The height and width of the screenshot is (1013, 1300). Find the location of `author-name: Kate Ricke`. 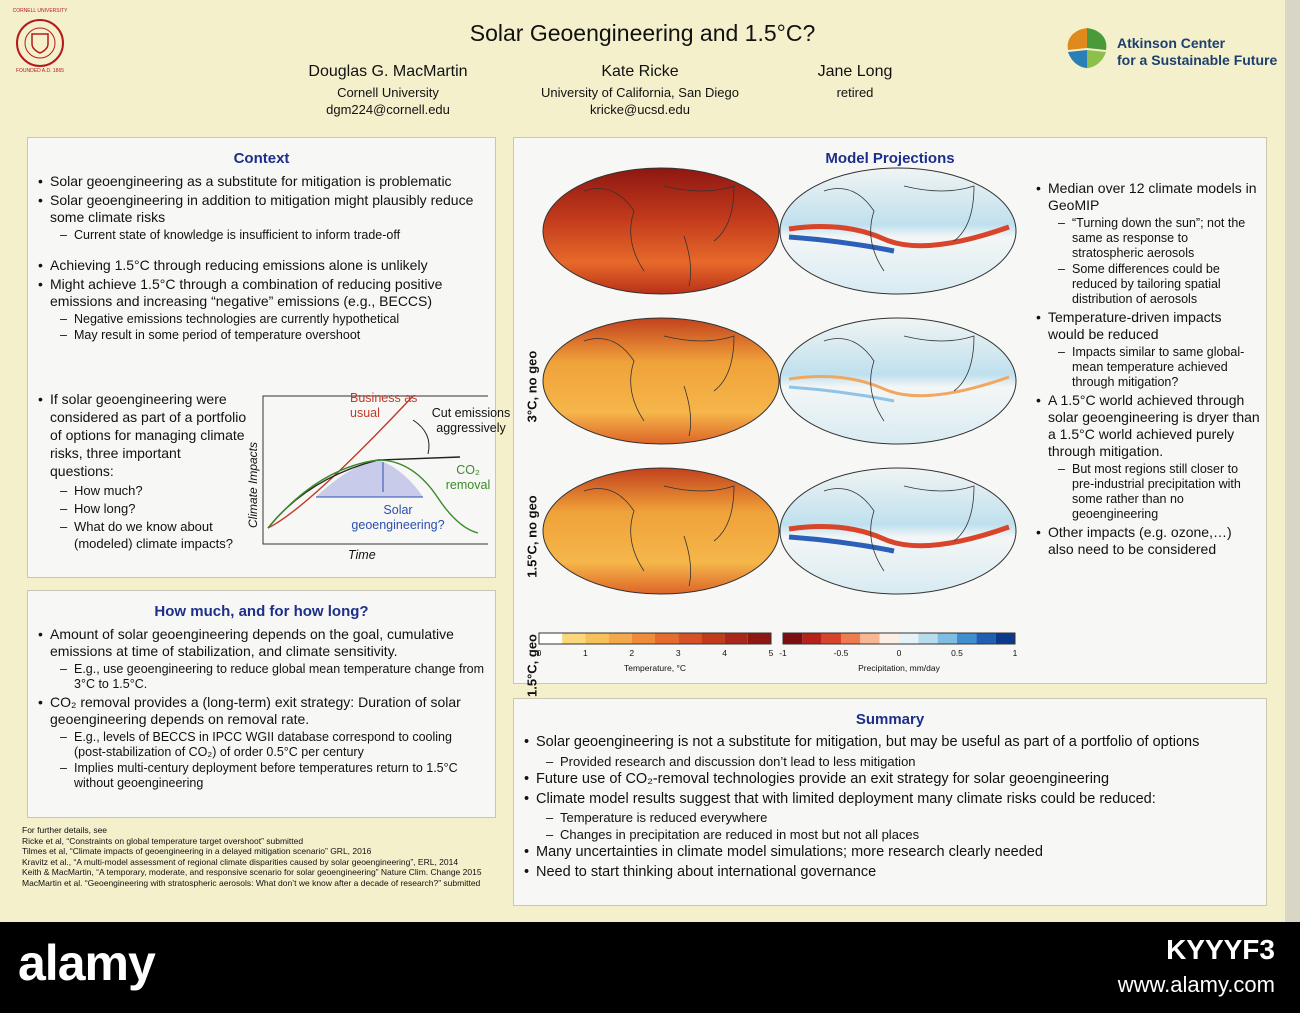

author-name: Kate Ricke is located at coordinates (640, 71).